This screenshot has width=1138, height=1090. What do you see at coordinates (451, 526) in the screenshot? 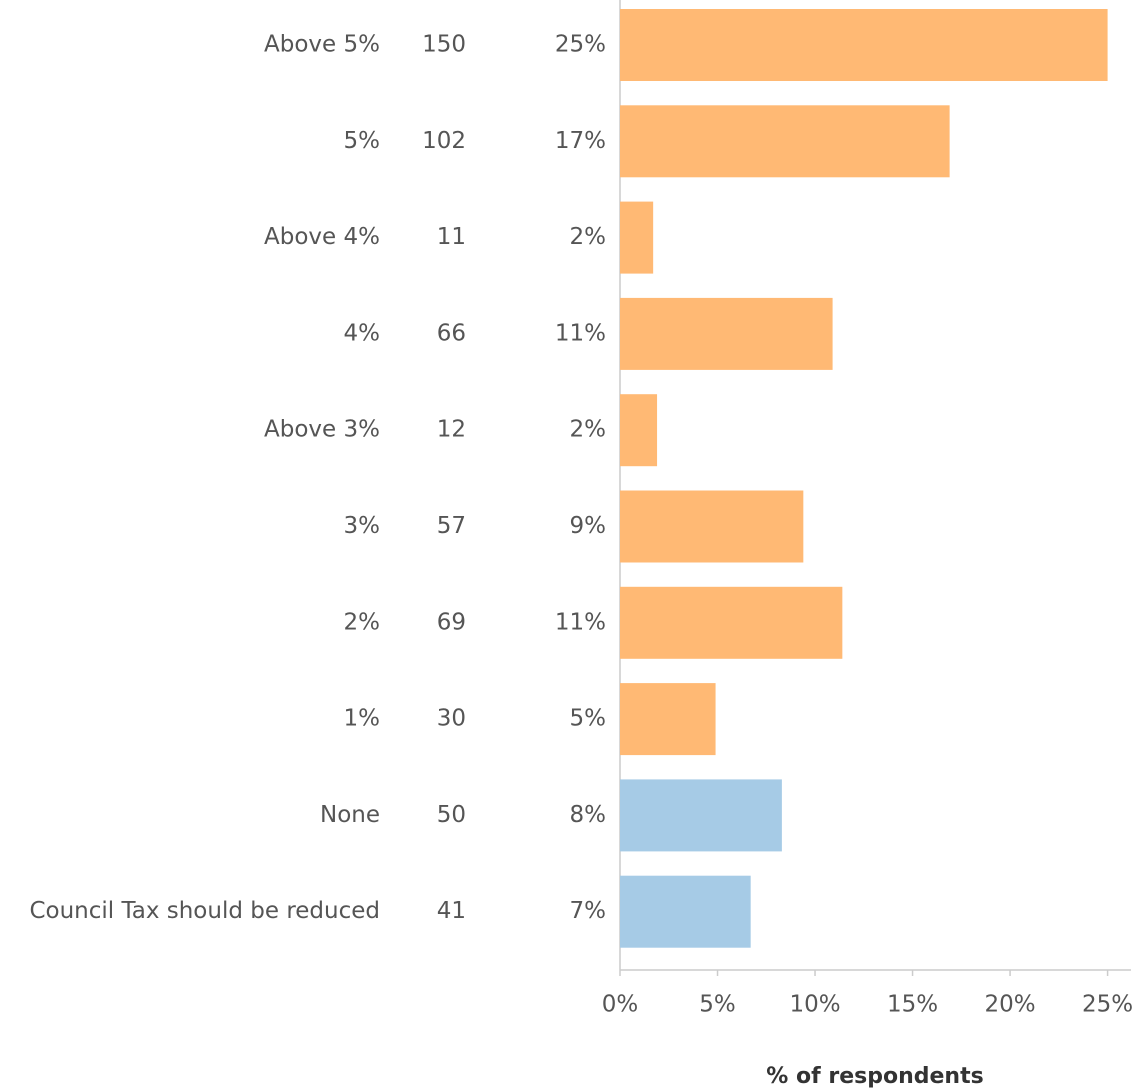
I see `count-label: 57` at bounding box center [451, 526].